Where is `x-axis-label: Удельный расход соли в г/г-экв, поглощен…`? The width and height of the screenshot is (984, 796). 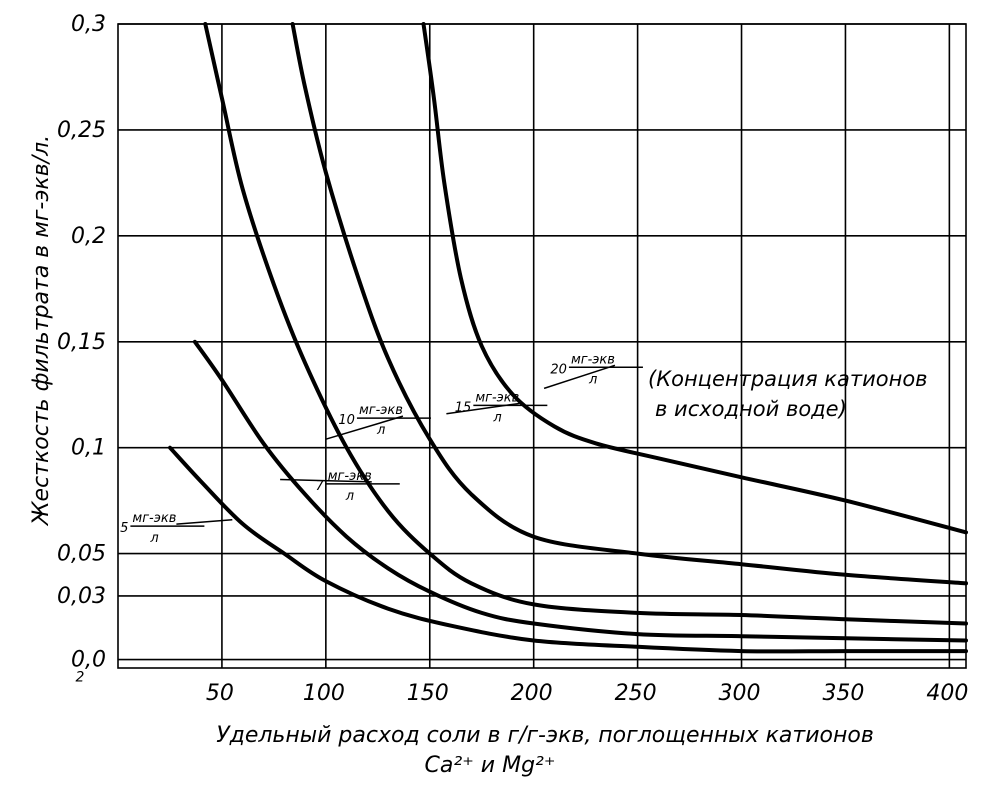 x-axis-label: Удельный расход соли в г/г-экв, поглощен… is located at coordinates (545, 735).